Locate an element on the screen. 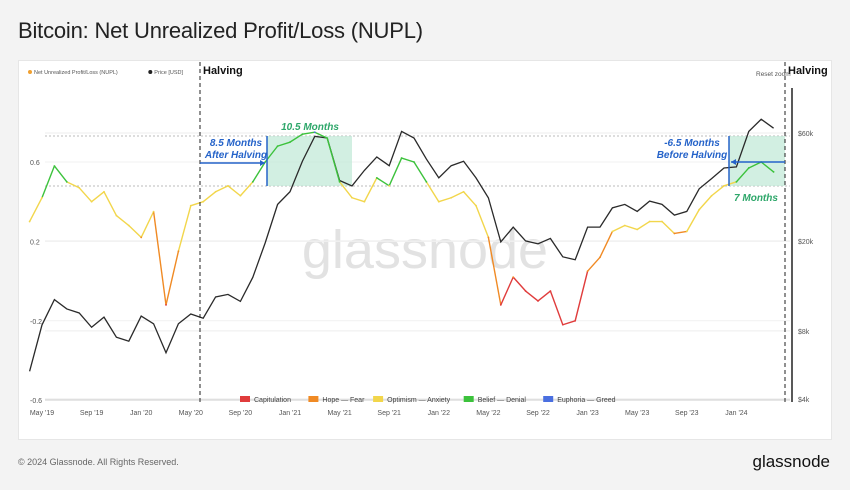  x-tick-label: Sep '19 is located at coordinates (92, 413).